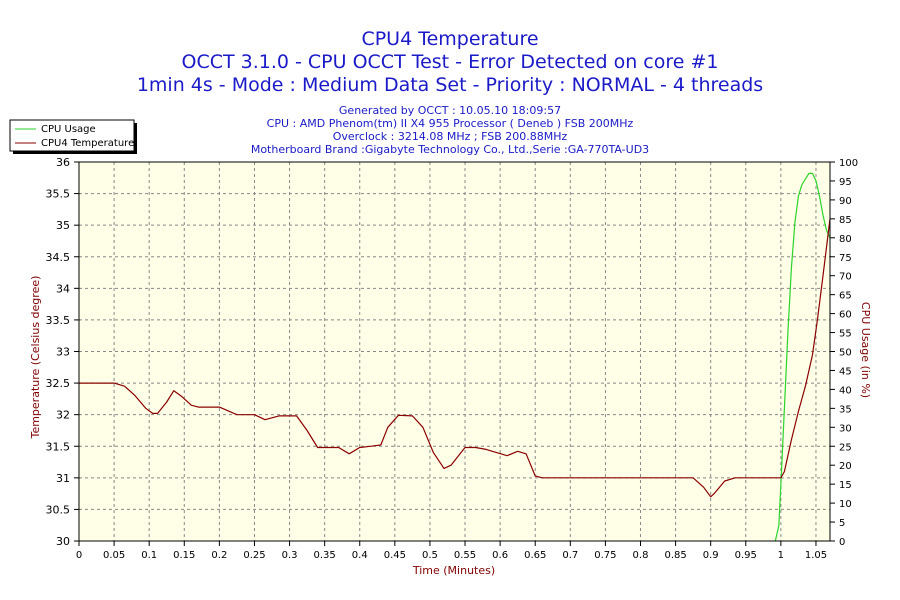 Image resolution: width=900 pixels, height=600 pixels. Describe the element at coordinates (845, 485) in the screenshot. I see `right-tick-label: 15` at that location.